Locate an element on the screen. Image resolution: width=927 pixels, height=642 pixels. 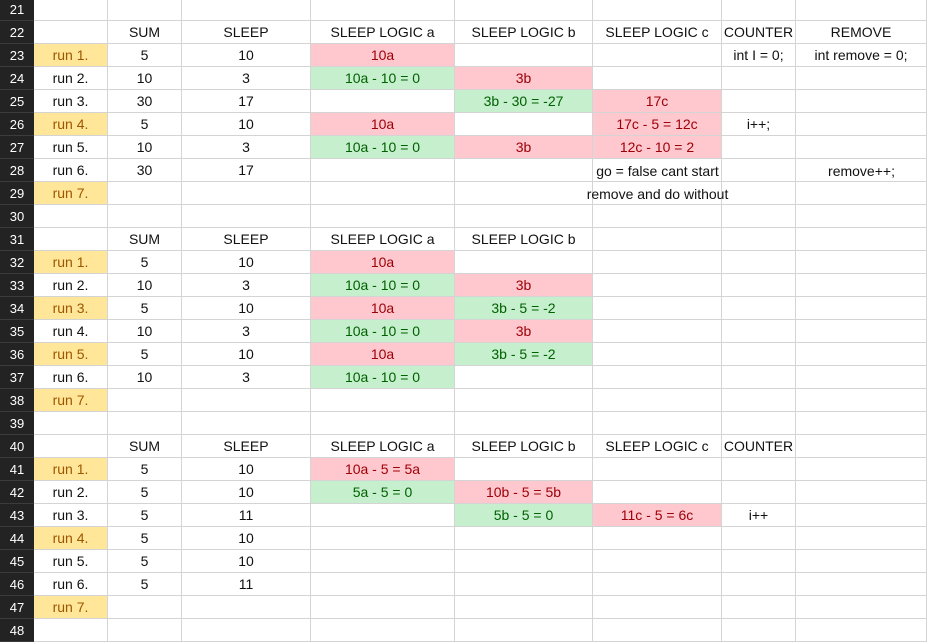
cell-counter: COUNTER is located at coordinates (759, 32).